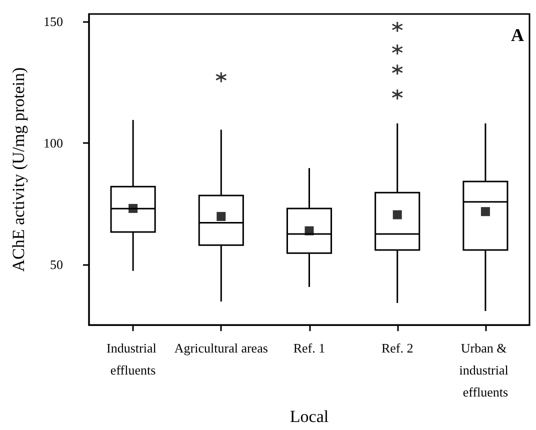  I want to click on annotation: A, so click(517, 35).